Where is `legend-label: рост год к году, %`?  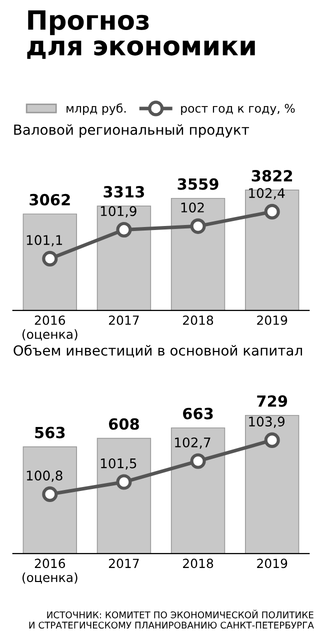
legend-label: рост год к году, % is located at coordinates (238, 110).